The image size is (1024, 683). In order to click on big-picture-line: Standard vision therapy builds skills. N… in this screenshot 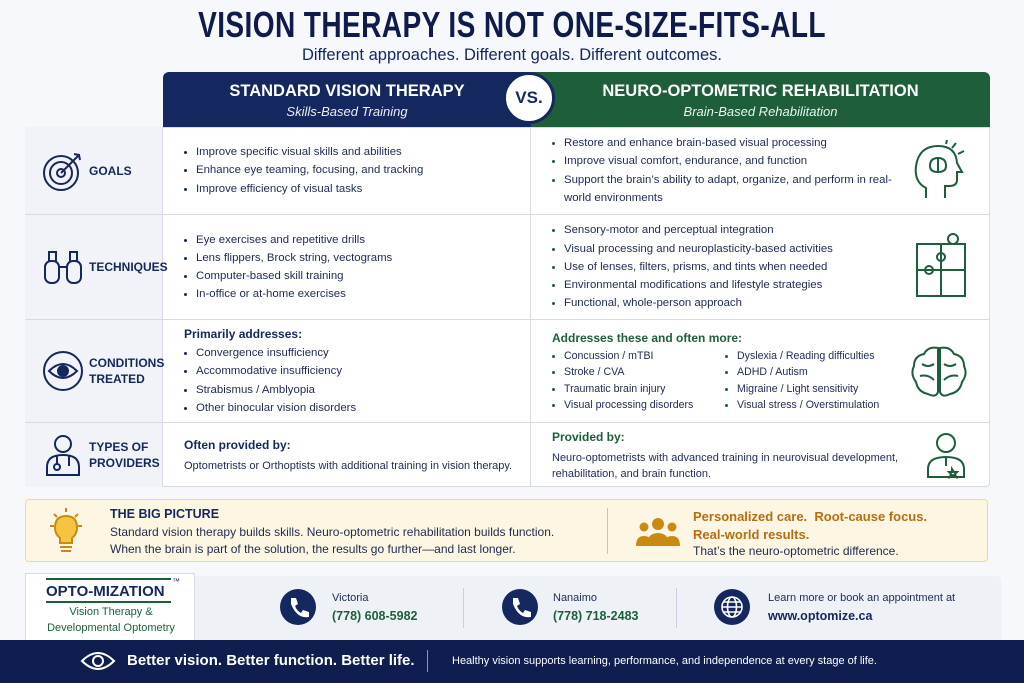, I will do `click(332, 532)`.